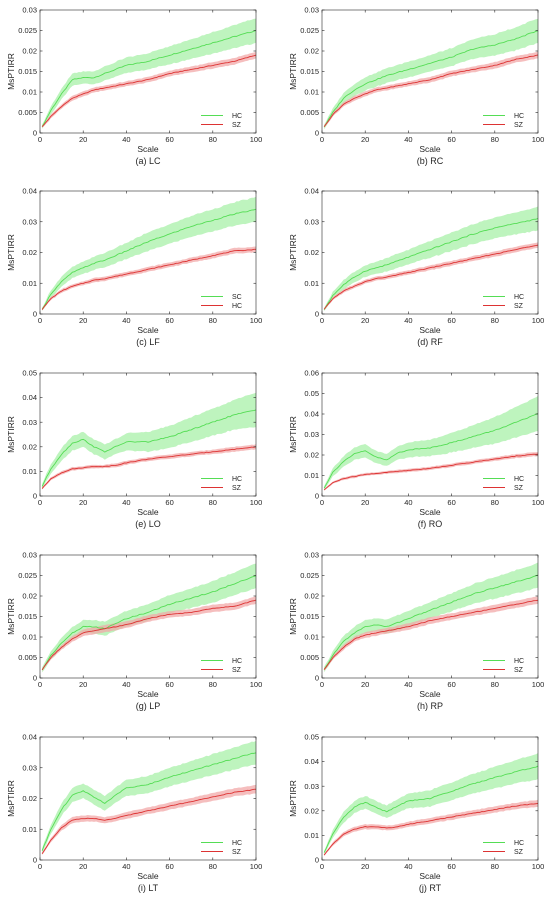 Image resolution: width=550 pixels, height=915 pixels. What do you see at coordinates (237, 297) in the screenshot?
I see `legend-label: SC` at bounding box center [237, 297].